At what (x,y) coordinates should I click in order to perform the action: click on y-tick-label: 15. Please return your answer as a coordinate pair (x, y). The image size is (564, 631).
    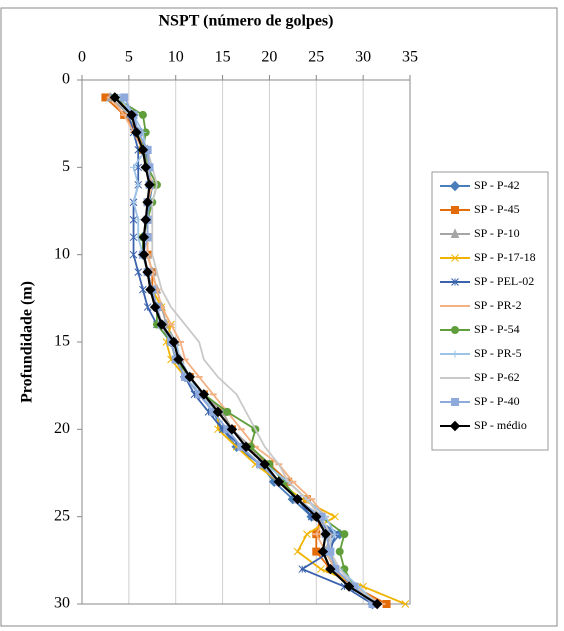
    Looking at the image, I should click on (62, 341).